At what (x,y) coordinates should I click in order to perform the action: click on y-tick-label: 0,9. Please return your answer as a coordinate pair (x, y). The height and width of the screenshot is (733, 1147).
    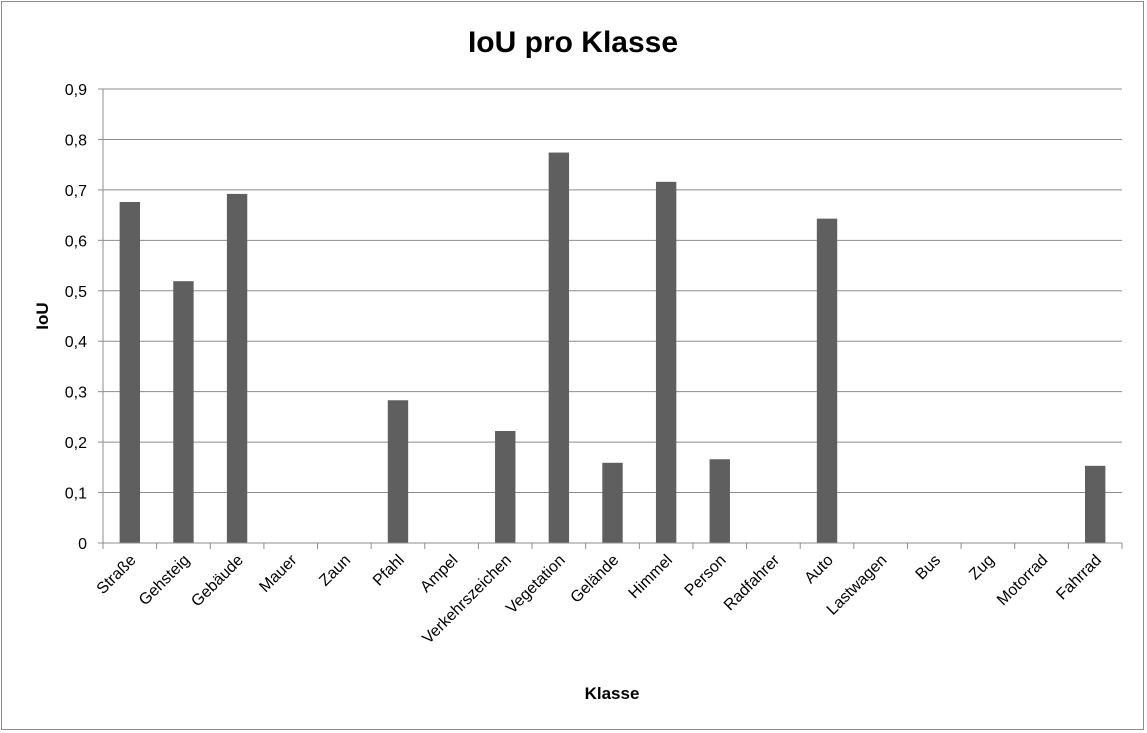
    Looking at the image, I should click on (76, 90).